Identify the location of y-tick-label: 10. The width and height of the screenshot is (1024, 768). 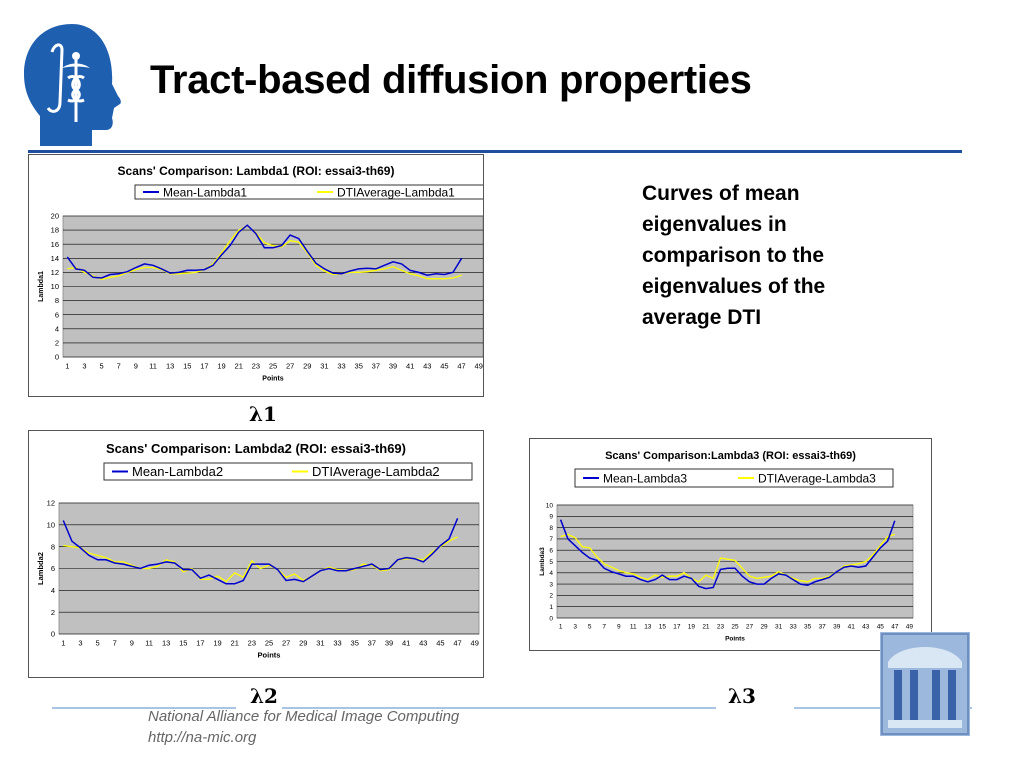
(550, 505).